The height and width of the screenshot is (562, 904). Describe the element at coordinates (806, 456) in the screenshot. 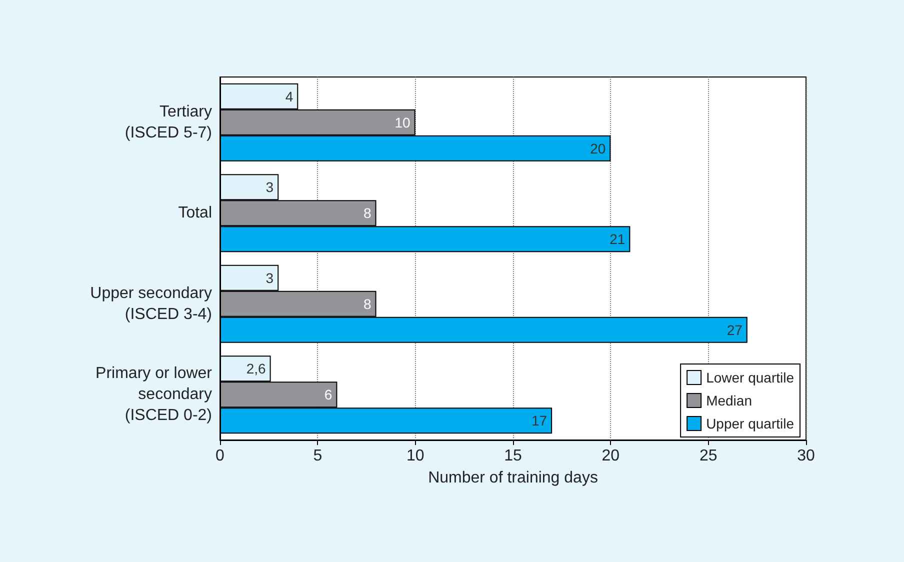

I see `x-tick-label: 30` at that location.